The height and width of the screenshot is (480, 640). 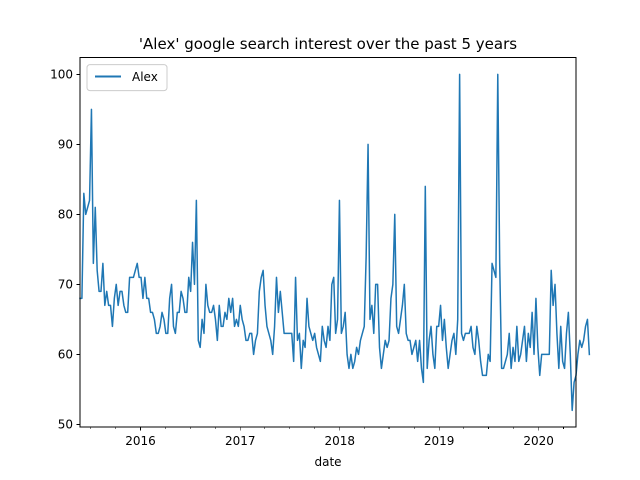 I want to click on x-axis-label: date, so click(x=327, y=462).